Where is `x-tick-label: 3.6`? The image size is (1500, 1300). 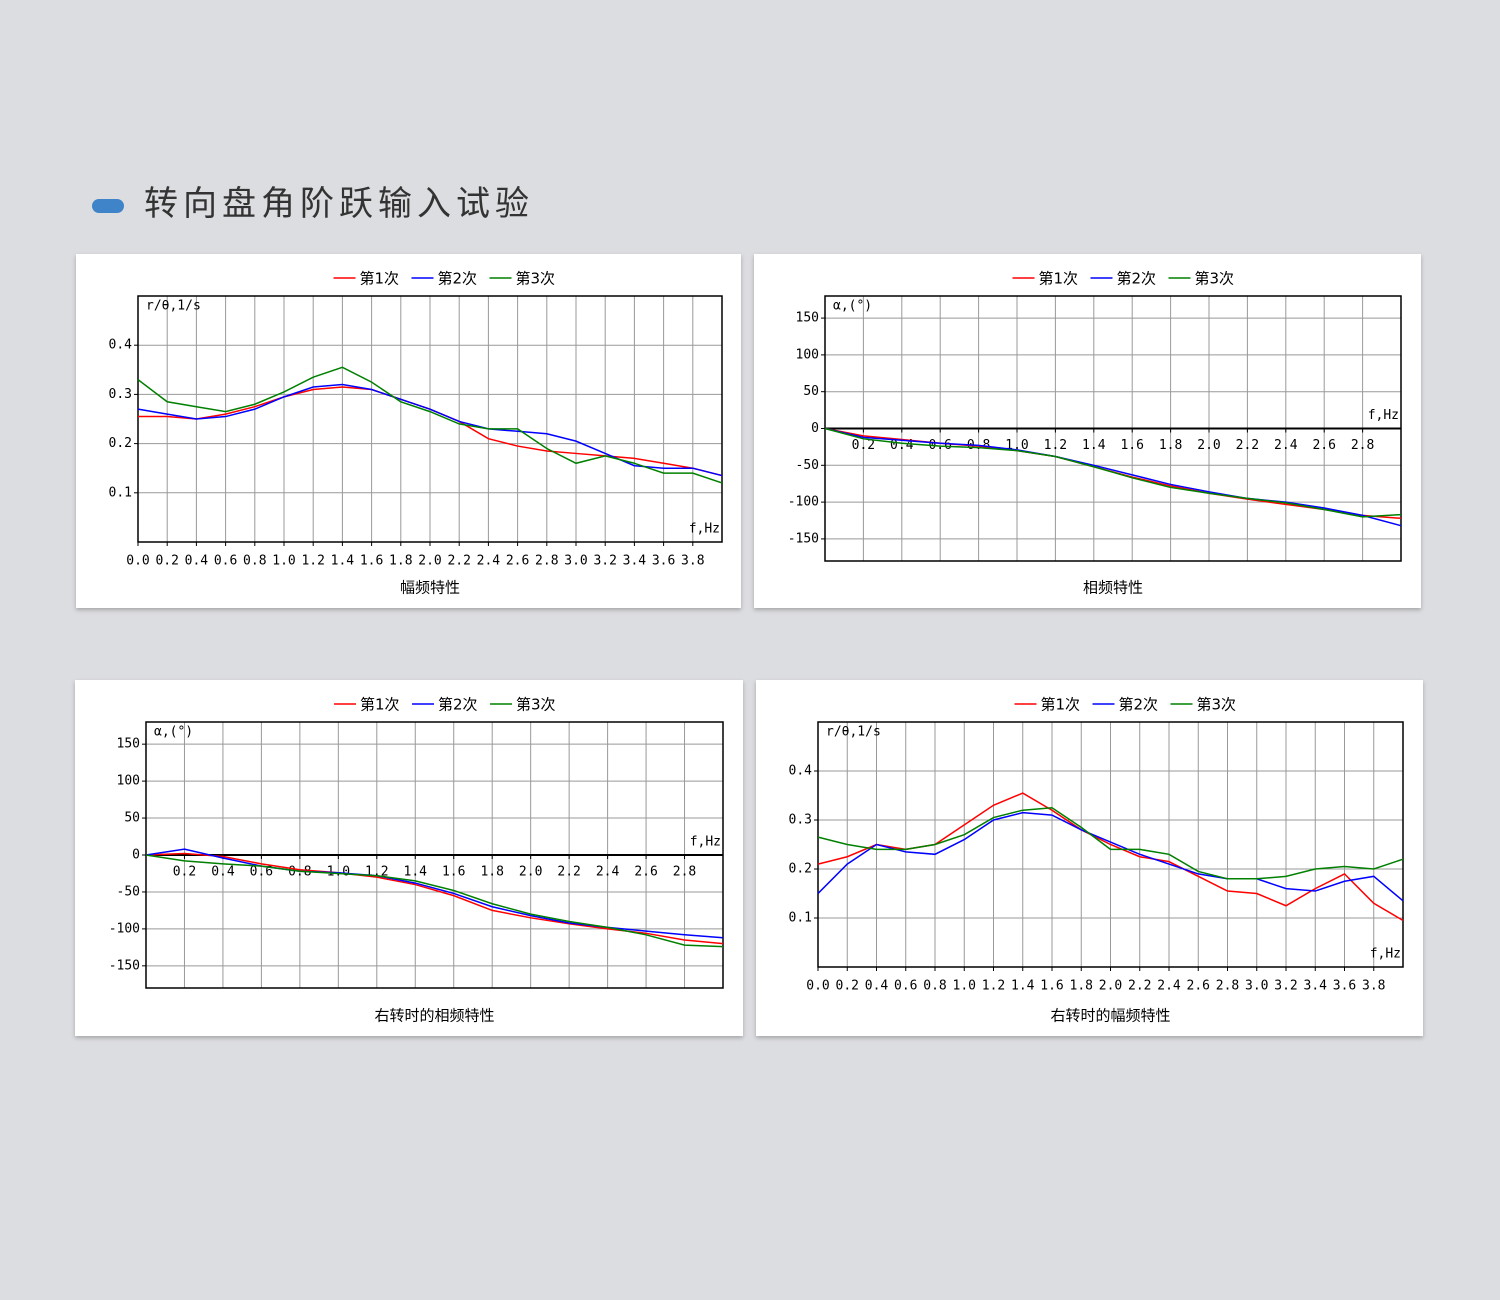 x-tick-label: 3.6 is located at coordinates (1344, 986).